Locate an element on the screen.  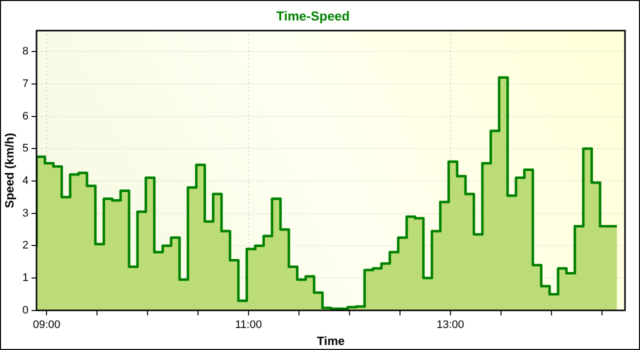
x-tick-label: 13:00 is located at coordinates (450, 325).